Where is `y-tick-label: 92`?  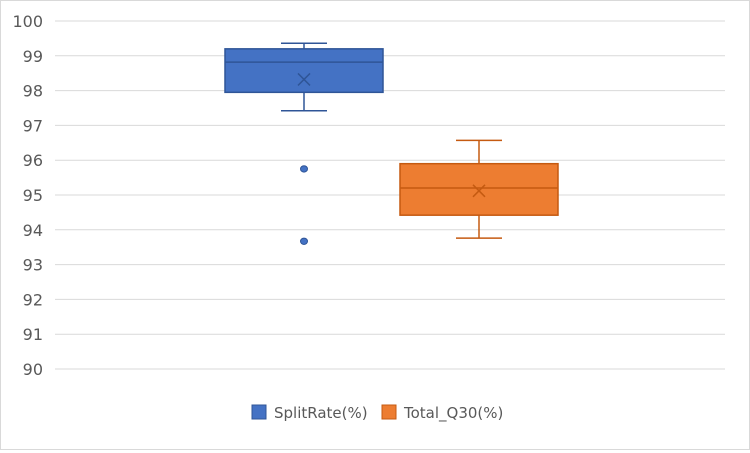
y-tick-label: 92 is located at coordinates (33, 299).